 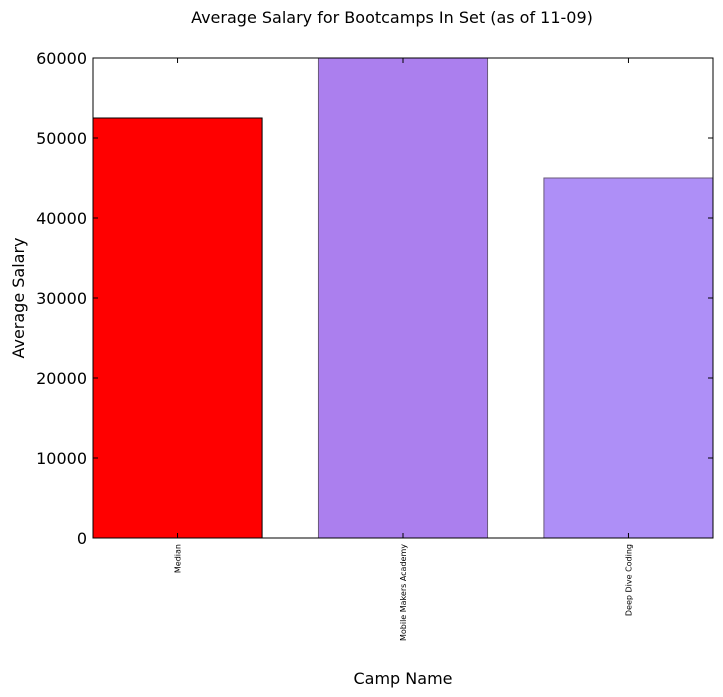 What do you see at coordinates (82, 538) in the screenshot?
I see `y-tick-label: 0` at bounding box center [82, 538].